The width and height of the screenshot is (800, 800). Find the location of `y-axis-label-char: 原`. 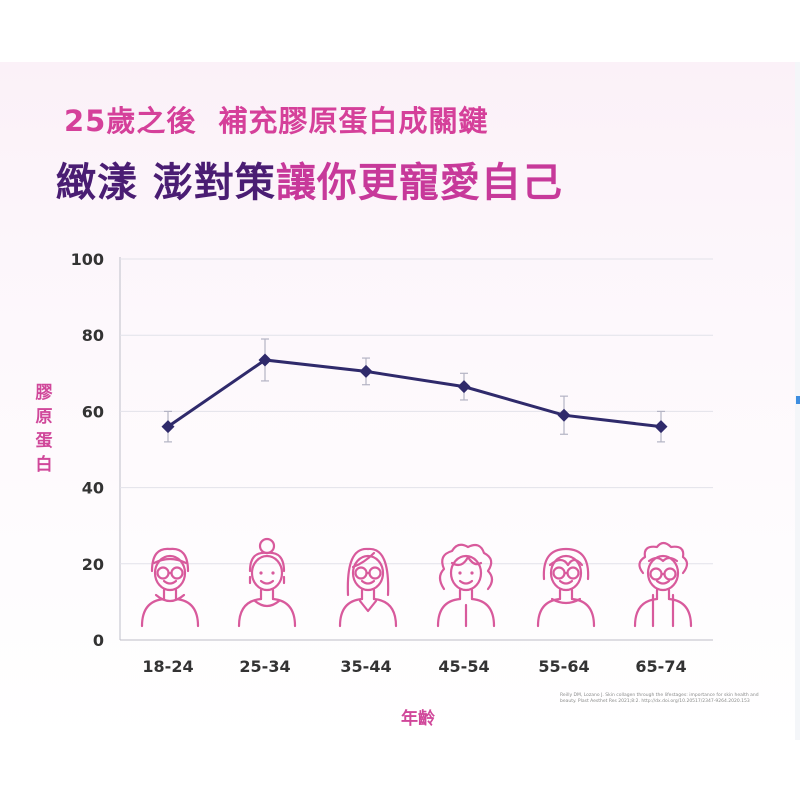

y-axis-label-char: 原 is located at coordinates (44, 417).